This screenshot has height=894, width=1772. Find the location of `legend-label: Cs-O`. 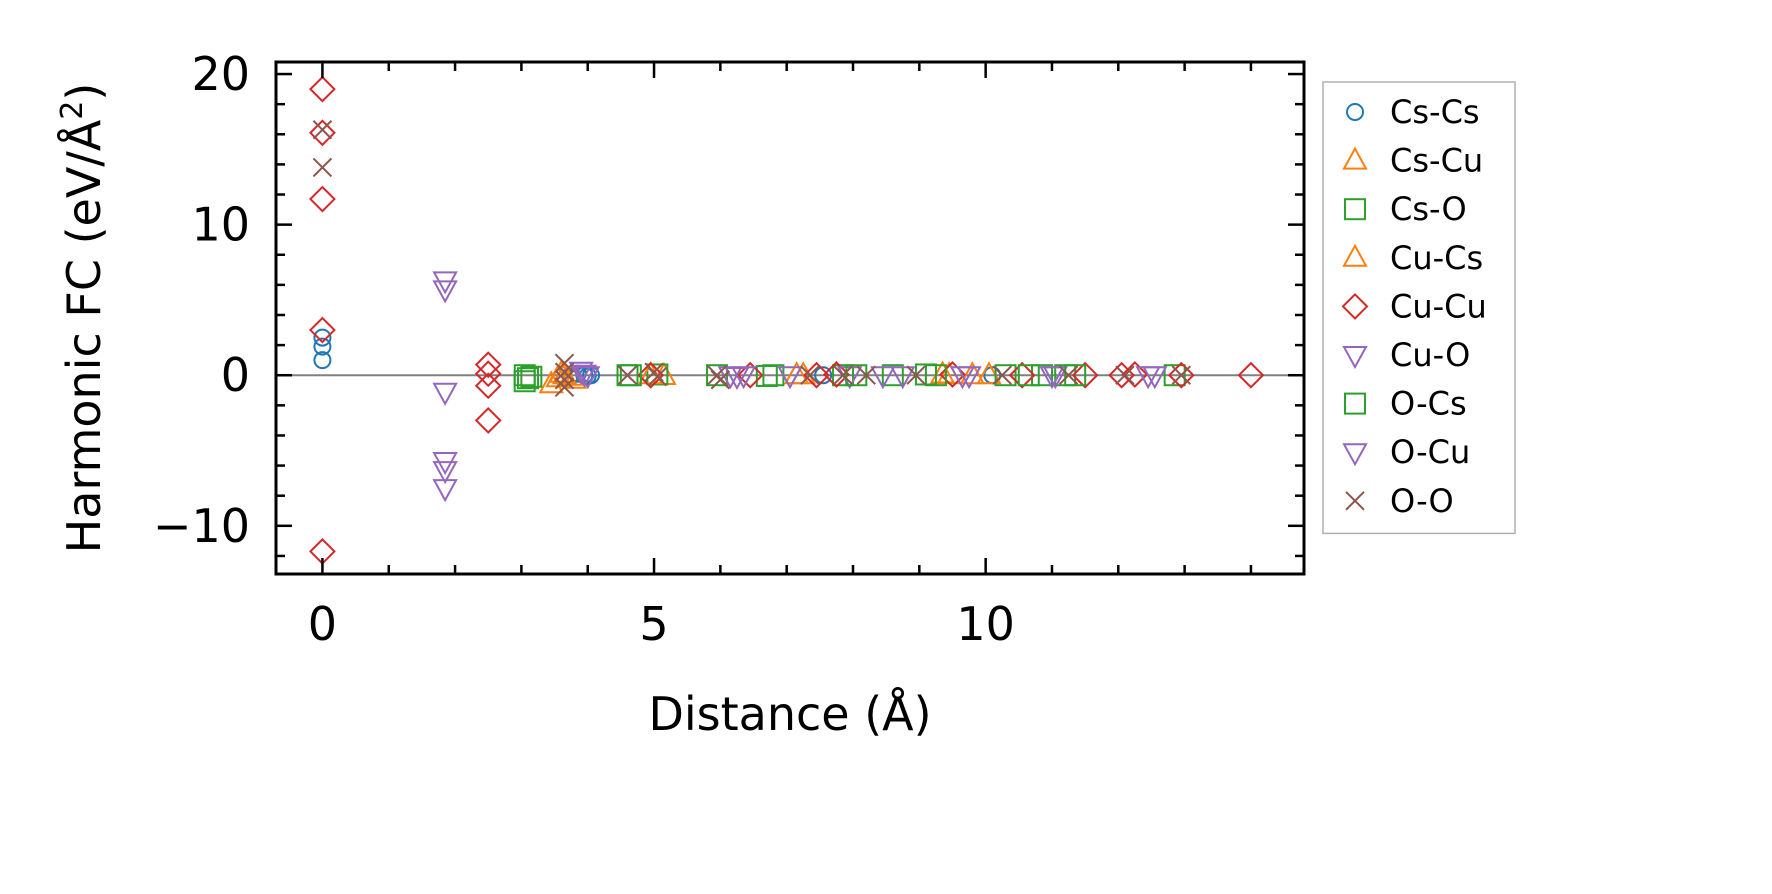

legend-label: Cs-O is located at coordinates (1428, 209).